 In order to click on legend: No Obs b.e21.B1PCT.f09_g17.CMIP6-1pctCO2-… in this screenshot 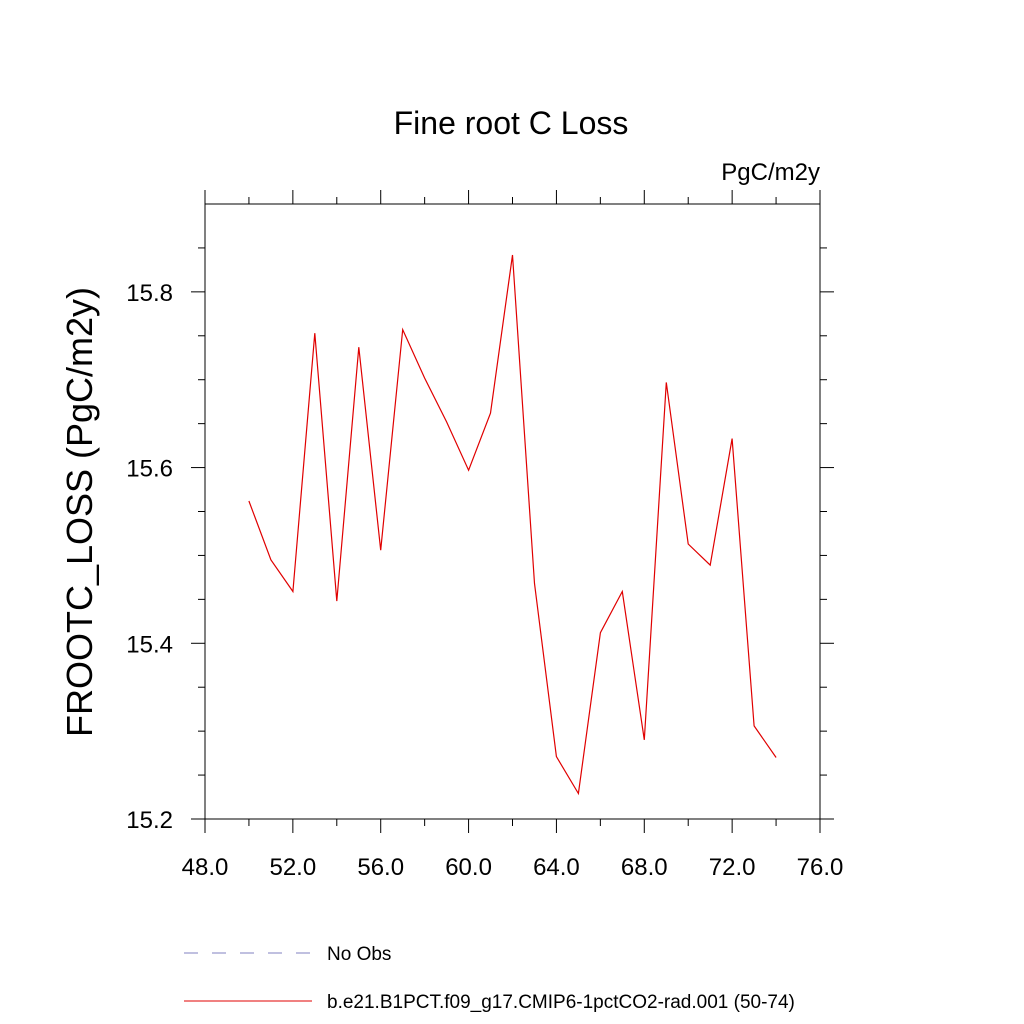, I will do `click(489, 978)`.